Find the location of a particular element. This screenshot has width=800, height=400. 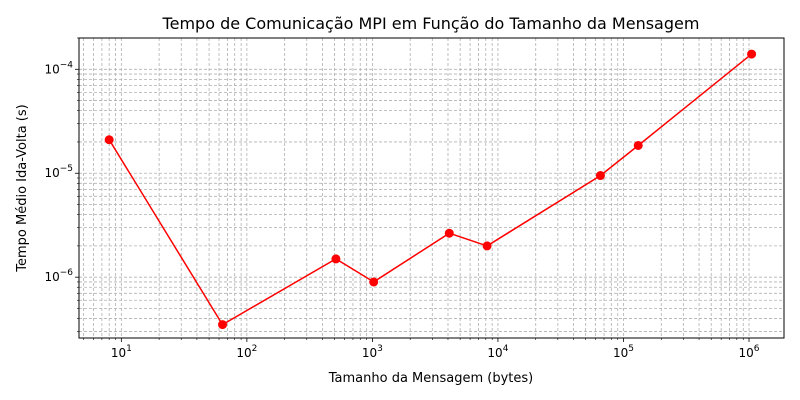

y-tick-label: 10⁻⁵ is located at coordinates (58, 172).